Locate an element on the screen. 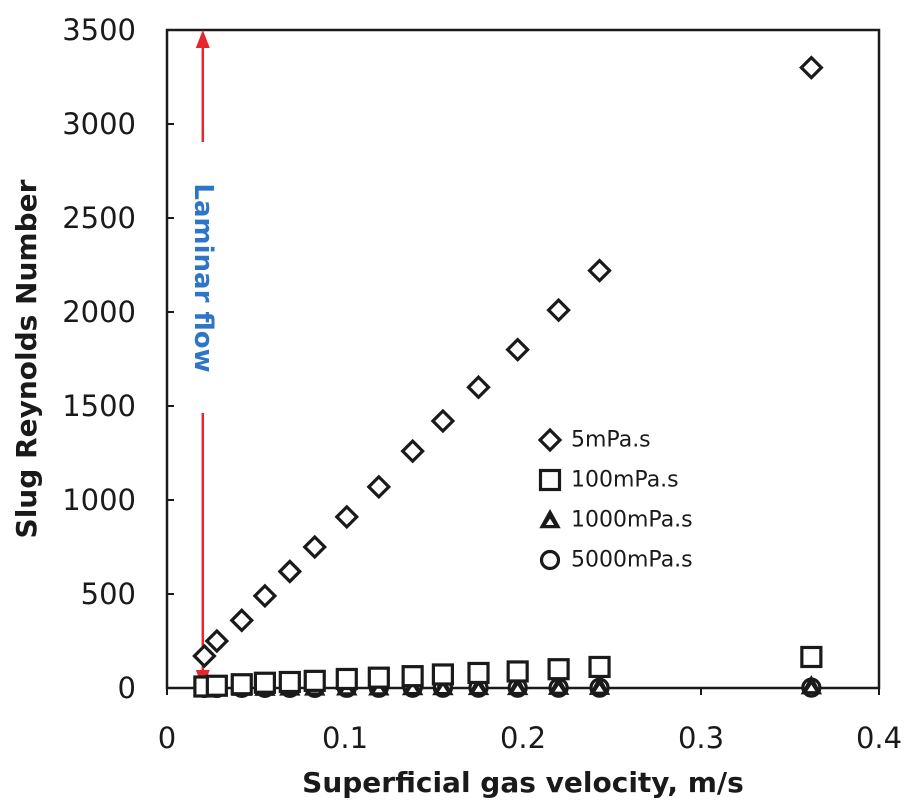  legend-marker-square is located at coordinates (550, 480).